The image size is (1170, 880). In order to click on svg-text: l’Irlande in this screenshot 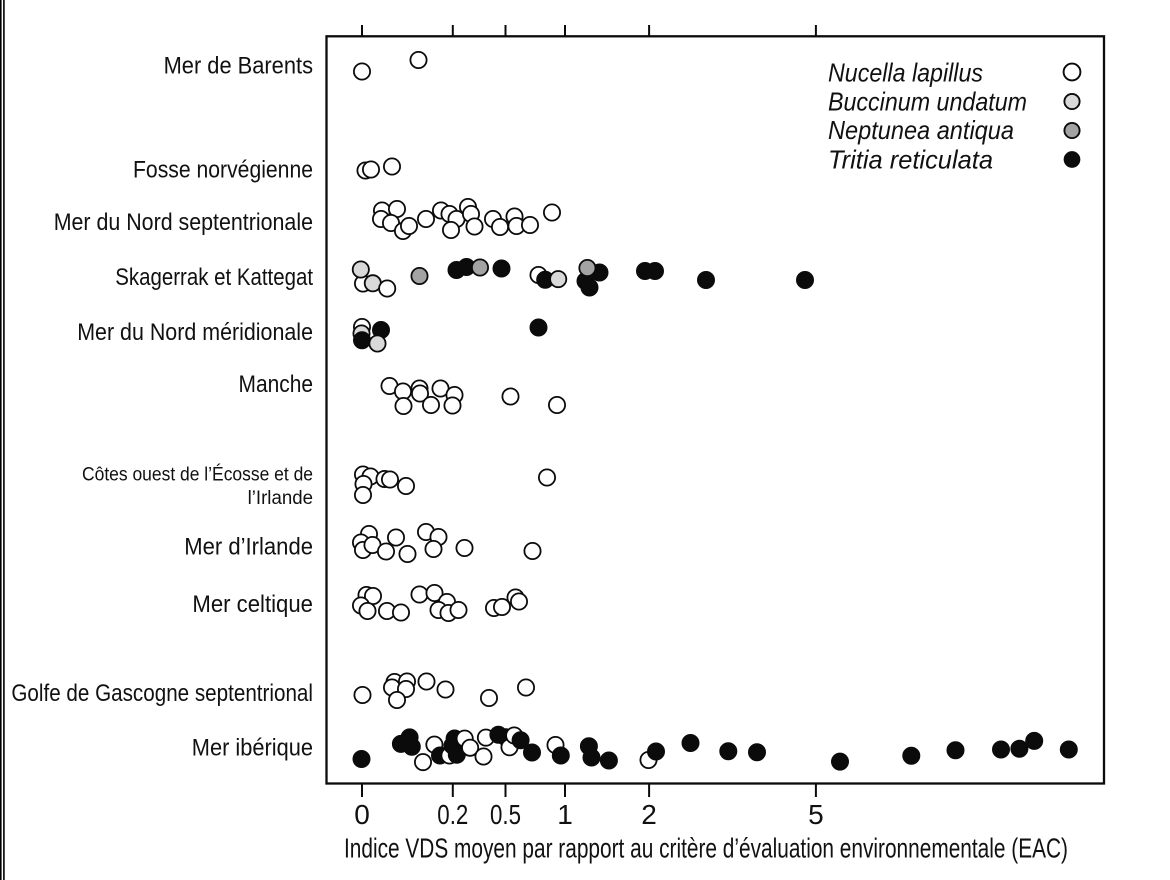, I will do `click(280, 498)`.